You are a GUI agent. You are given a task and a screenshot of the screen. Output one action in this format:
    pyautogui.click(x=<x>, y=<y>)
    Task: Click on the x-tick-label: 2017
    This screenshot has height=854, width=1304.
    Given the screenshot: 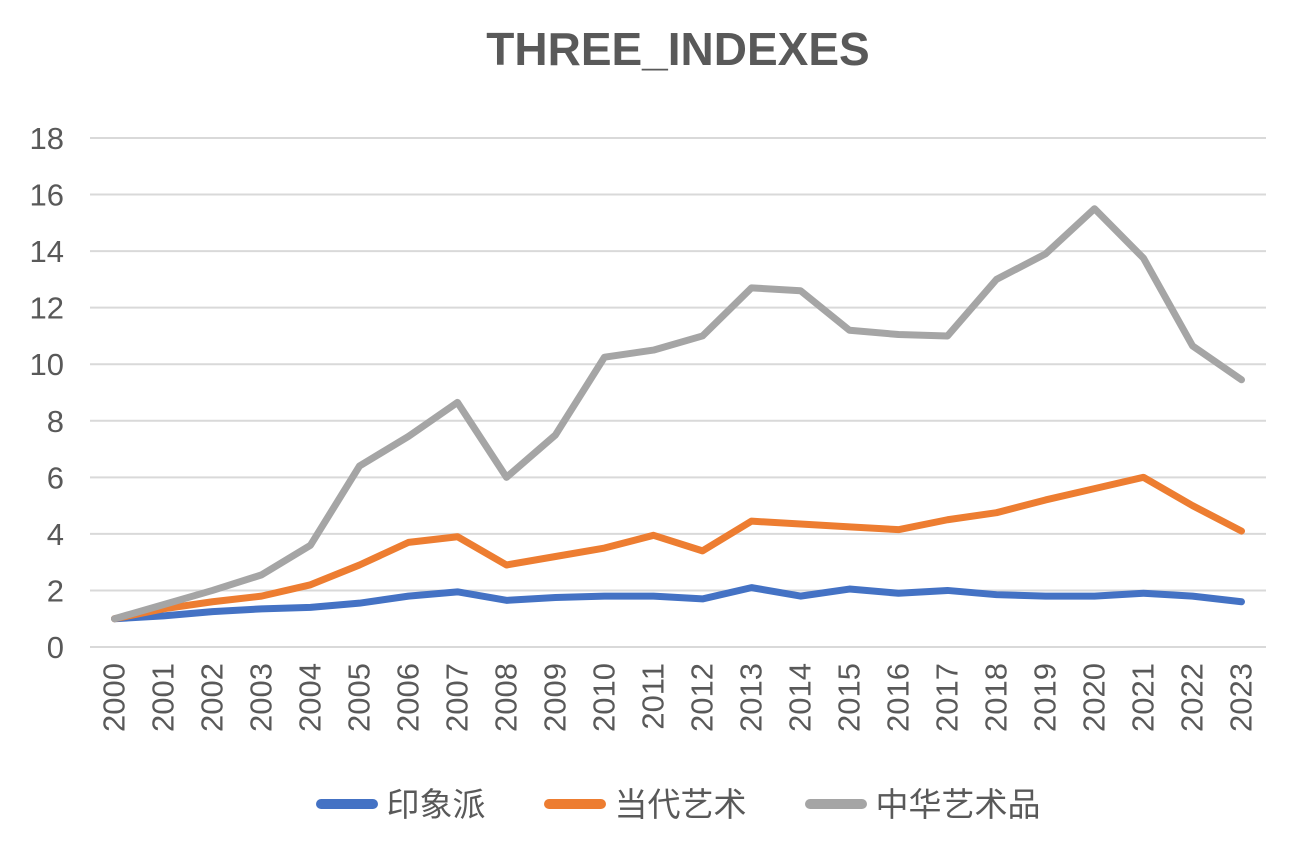 What is the action you would take?
    pyautogui.click(x=947, y=697)
    